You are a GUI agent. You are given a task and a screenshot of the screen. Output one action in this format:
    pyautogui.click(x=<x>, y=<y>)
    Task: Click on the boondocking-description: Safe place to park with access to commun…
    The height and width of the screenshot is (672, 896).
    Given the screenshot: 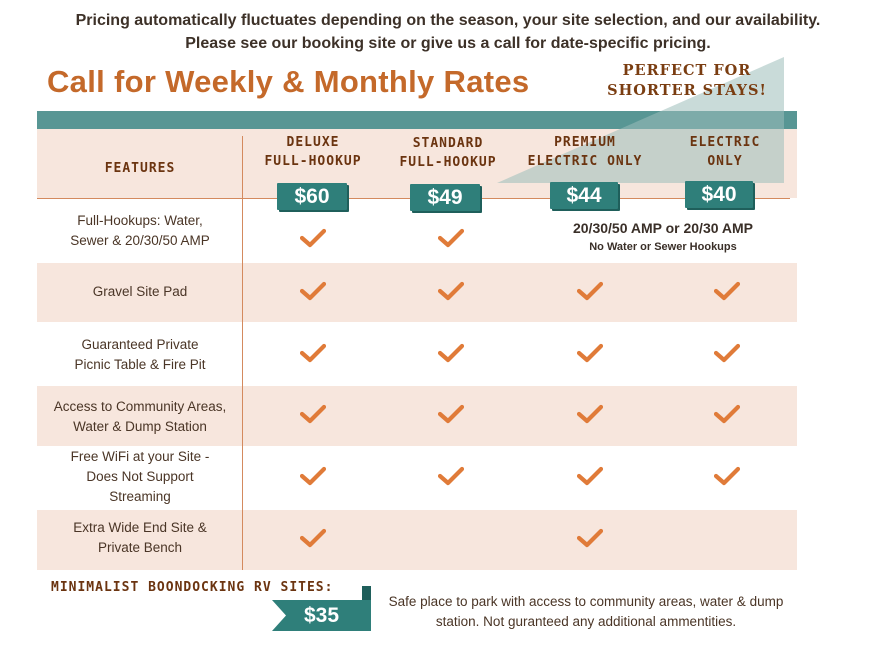 What is the action you would take?
    pyautogui.click(x=586, y=611)
    